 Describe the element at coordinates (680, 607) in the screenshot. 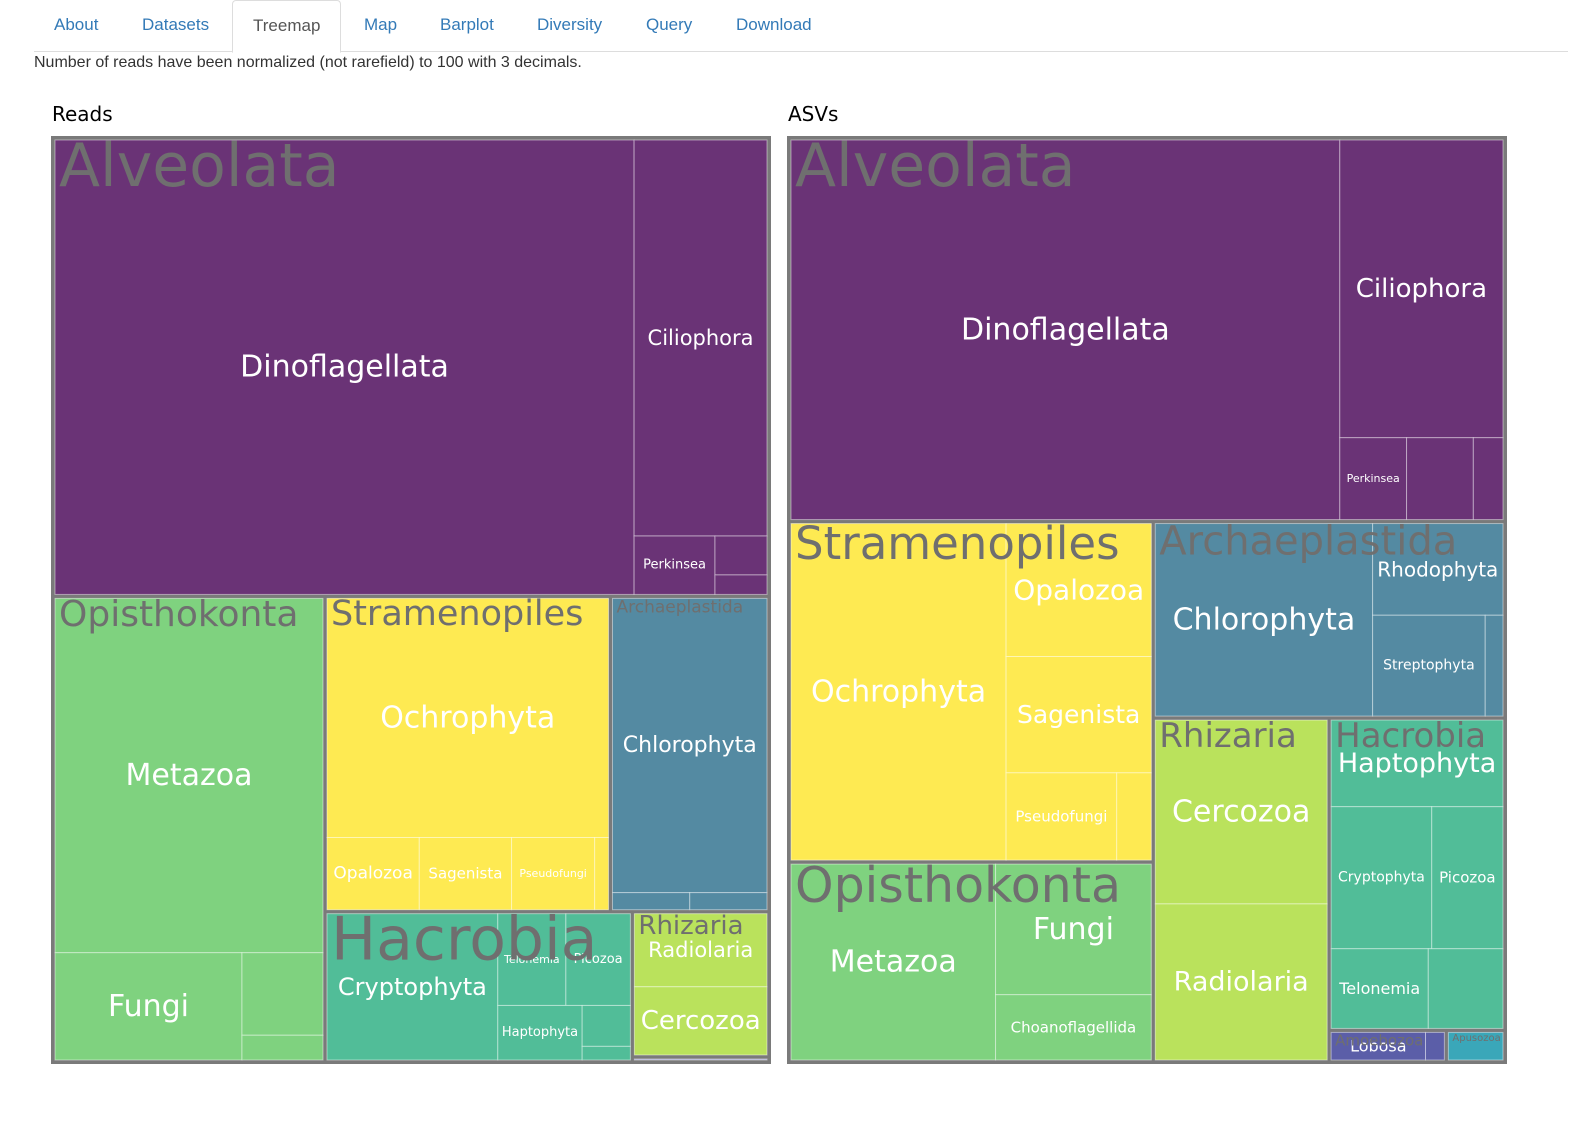

I see `group-label-archaeplastida: Archaeplastida` at that location.